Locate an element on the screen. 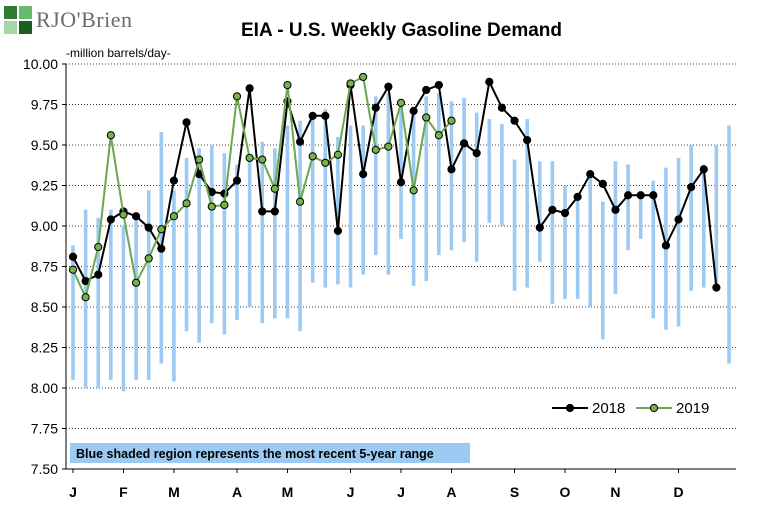 This screenshot has width=763, height=516. y-tick-label: 8.50 is located at coordinates (44, 307).